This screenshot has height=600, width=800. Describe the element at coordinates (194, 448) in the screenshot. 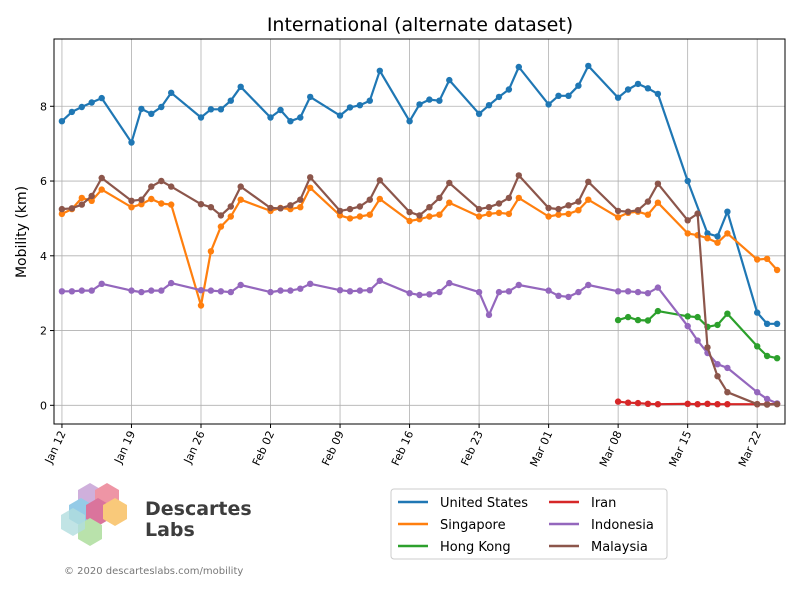

I see `x-tick-label: Jan 26` at that location.